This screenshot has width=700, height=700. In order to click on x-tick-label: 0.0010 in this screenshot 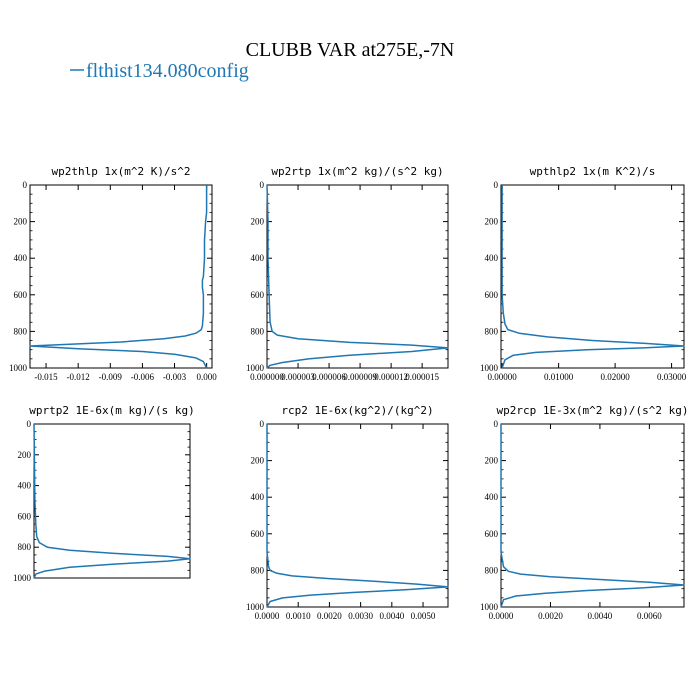, I will do `click(298, 616)`.